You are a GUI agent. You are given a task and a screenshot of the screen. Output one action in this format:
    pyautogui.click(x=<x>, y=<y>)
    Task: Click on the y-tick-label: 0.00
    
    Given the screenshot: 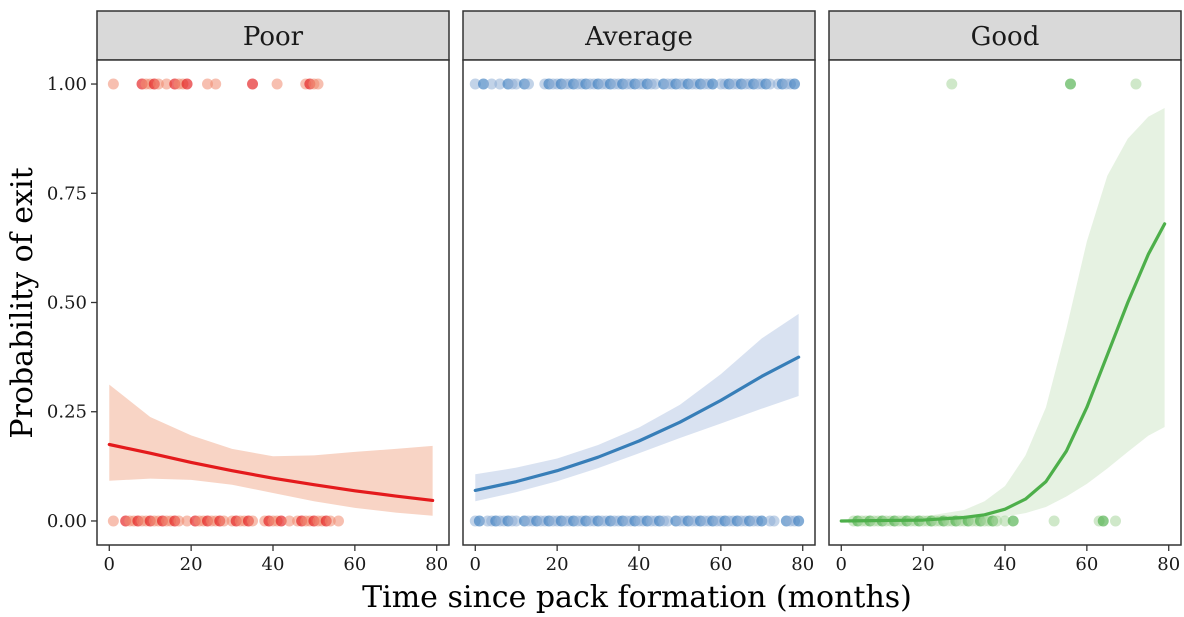 What is the action you would take?
    pyautogui.click(x=67, y=521)
    